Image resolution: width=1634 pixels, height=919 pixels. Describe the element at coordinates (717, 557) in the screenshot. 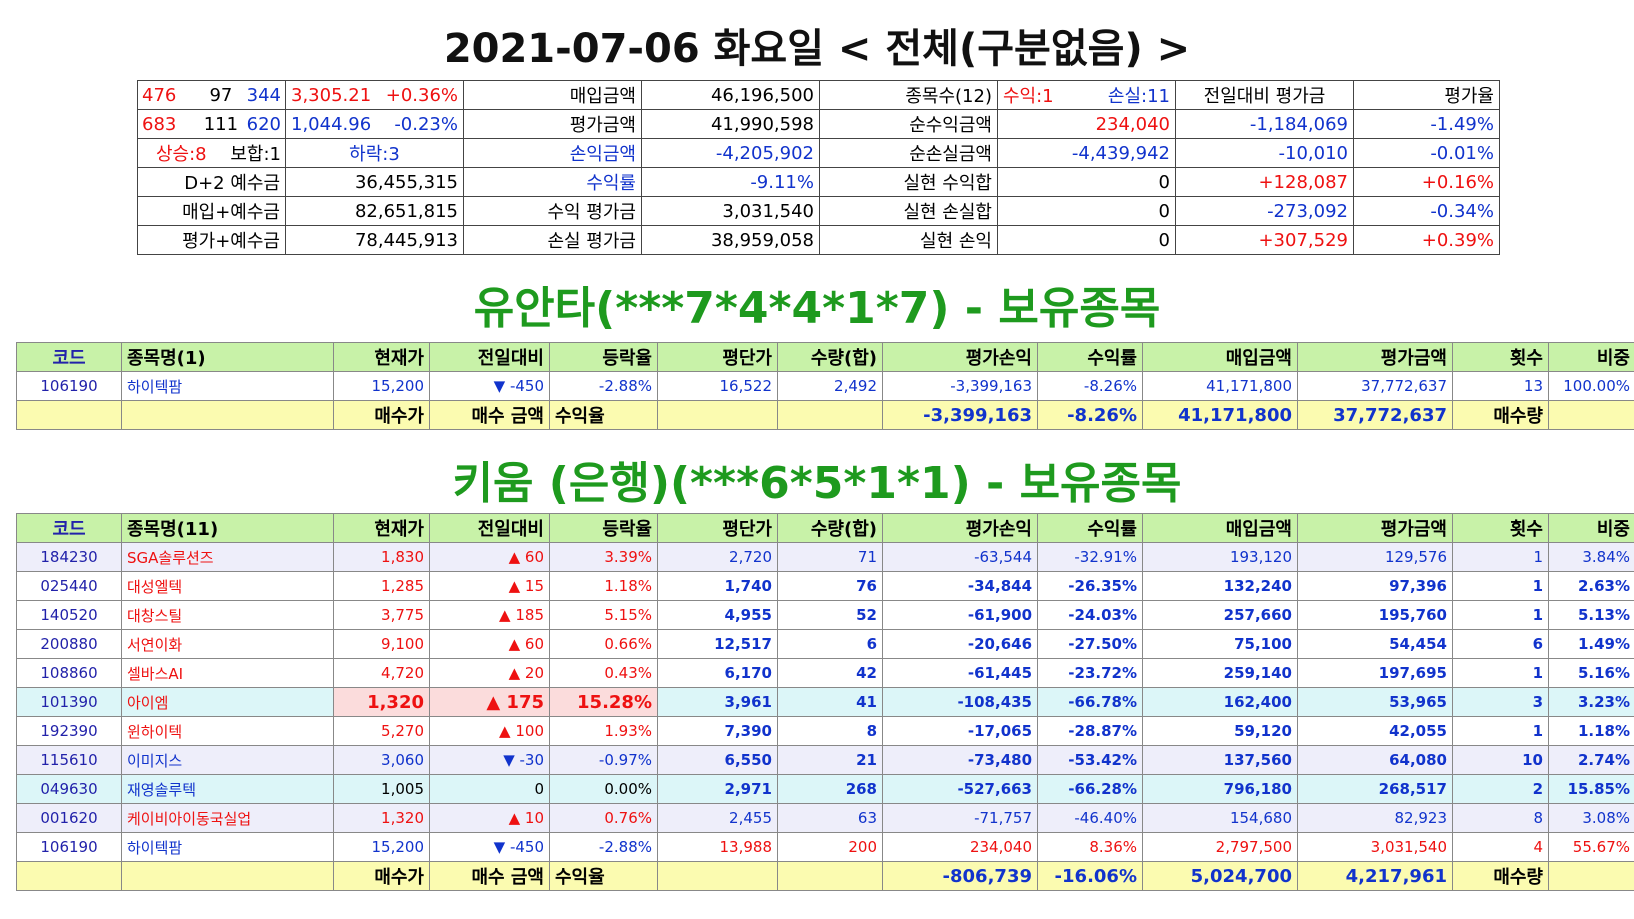

I see `avg-price: 2,720` at that location.